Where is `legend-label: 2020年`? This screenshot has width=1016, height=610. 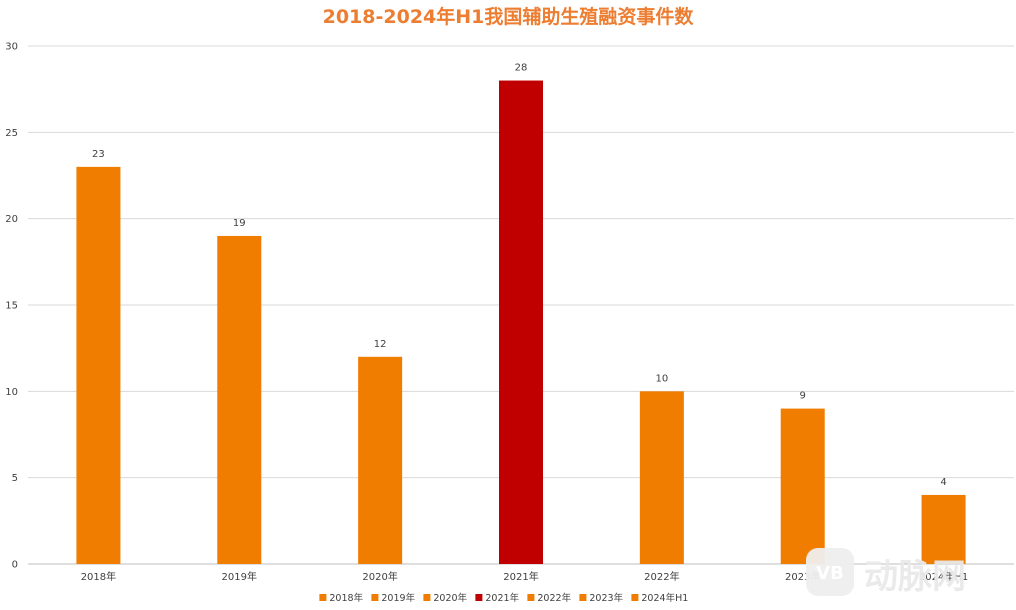 legend-label: 2020年 is located at coordinates (450, 598).